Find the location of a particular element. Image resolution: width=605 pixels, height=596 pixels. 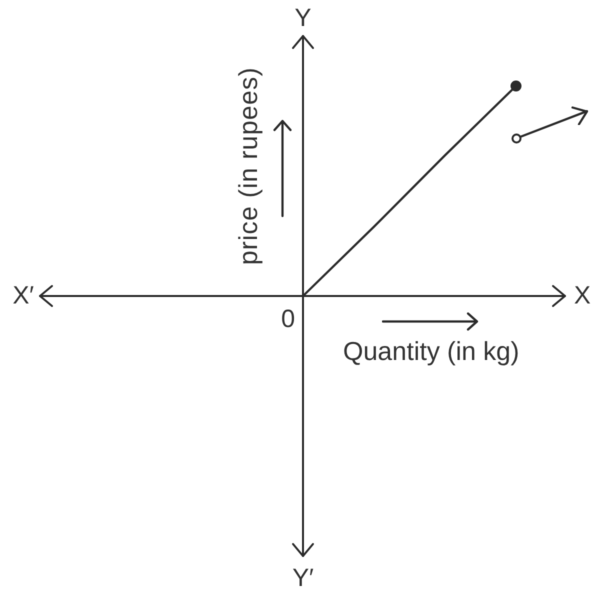

y-axis-title: price (in rupees) is located at coordinates (248, 166).